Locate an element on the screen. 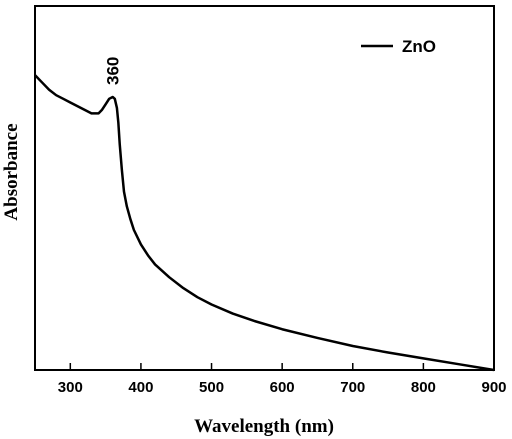 This screenshot has width=512, height=439. x-tick-label: 800 is located at coordinates (423, 387).